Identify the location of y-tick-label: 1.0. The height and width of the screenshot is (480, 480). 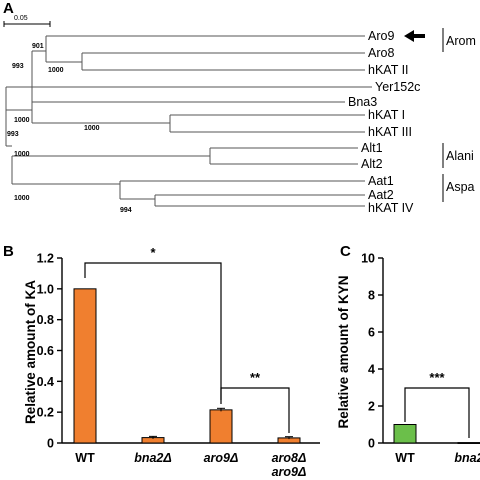
(45, 289).